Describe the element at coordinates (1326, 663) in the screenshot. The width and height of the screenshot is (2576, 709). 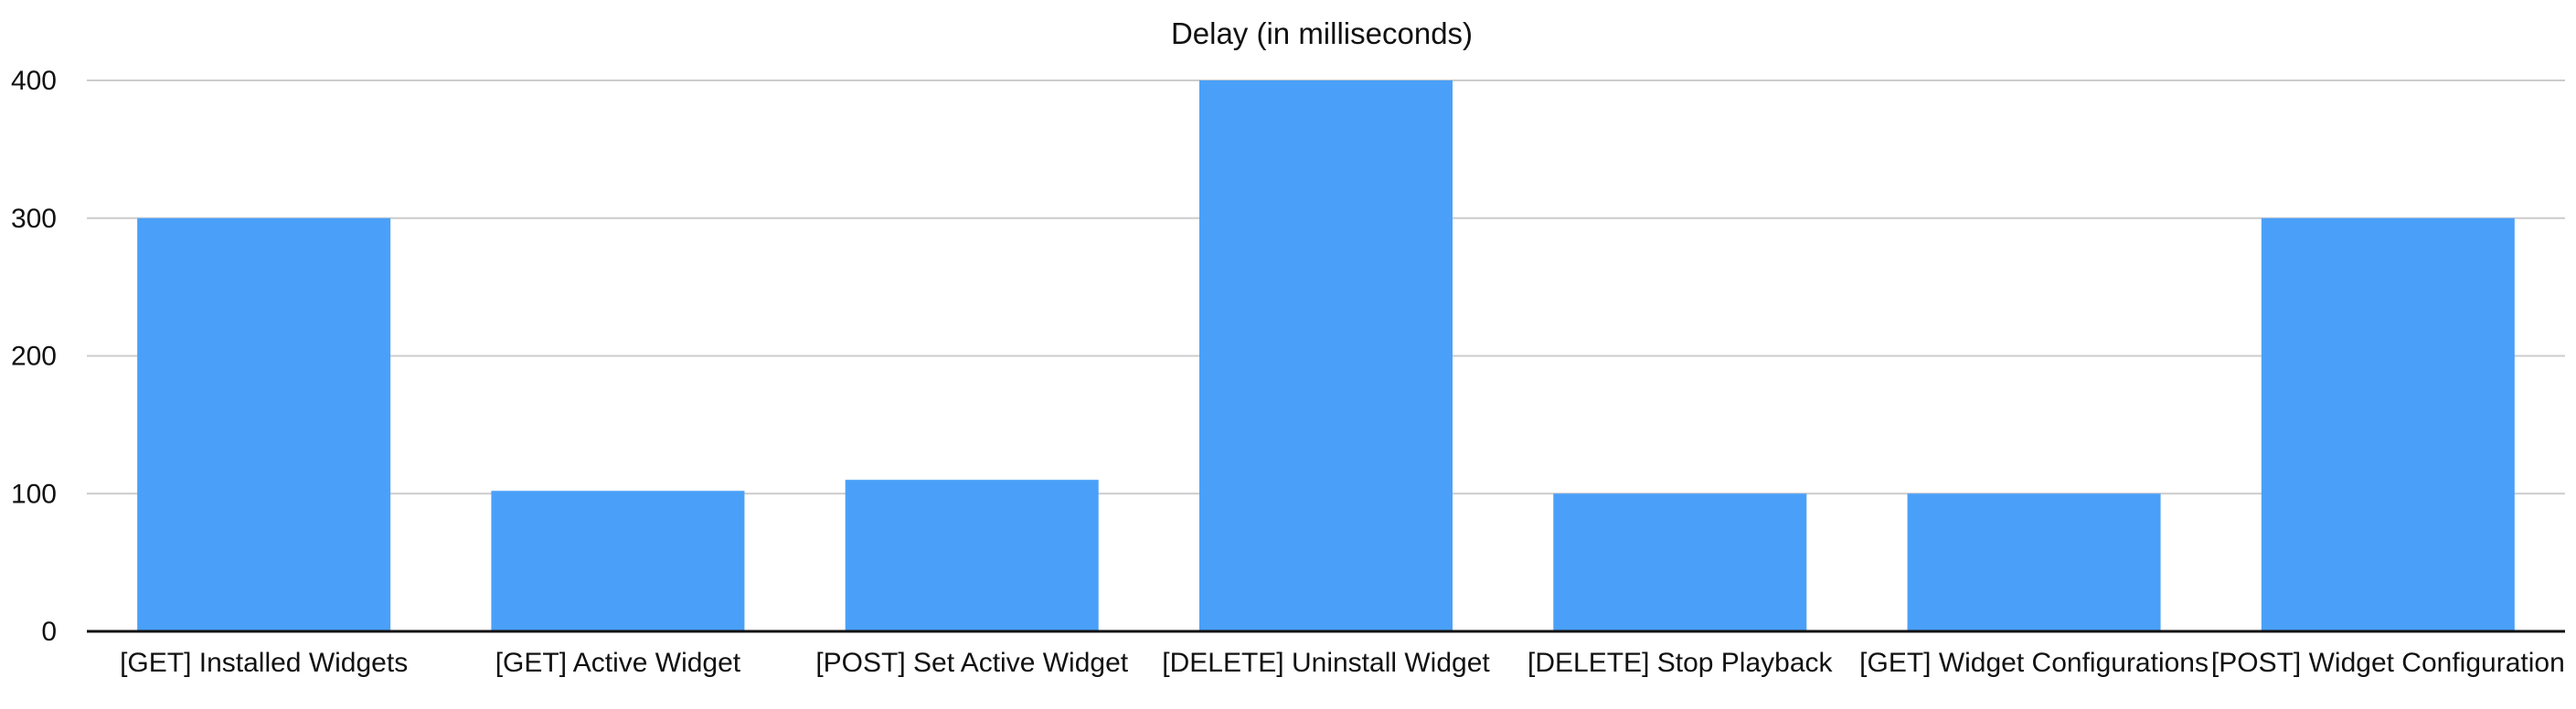
I see `x-category-label: [DELETE] Uninstall Widget` at that location.